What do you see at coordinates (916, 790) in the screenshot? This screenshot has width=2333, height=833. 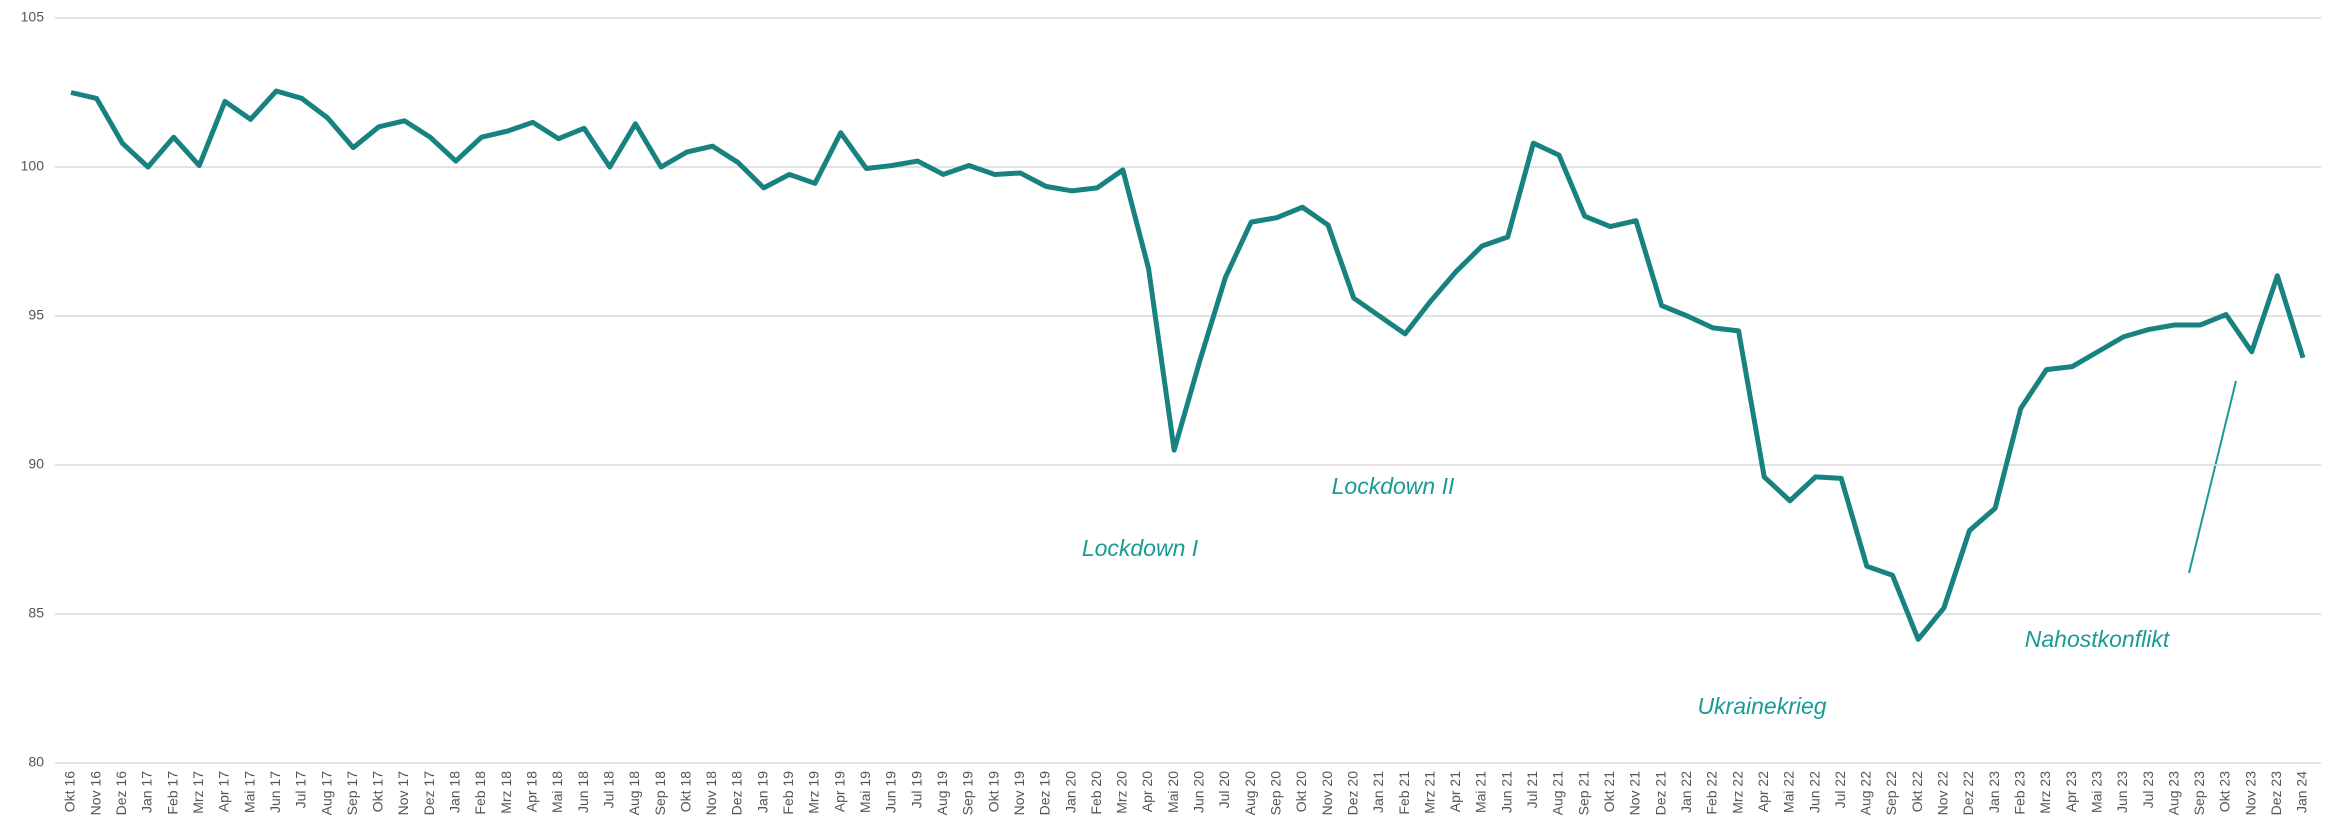 I see `x-tick-label: Jul 19` at bounding box center [916, 790].